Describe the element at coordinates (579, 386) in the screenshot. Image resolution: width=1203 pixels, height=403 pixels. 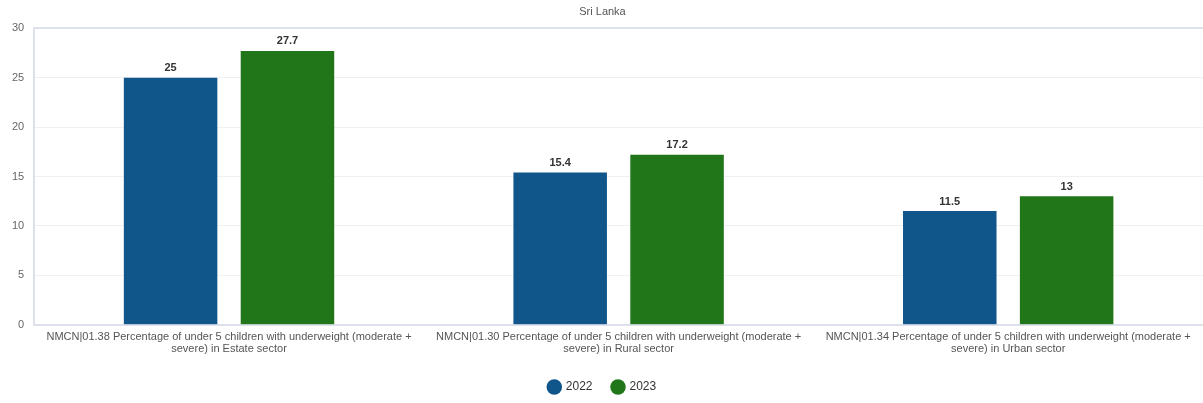
I see `legend-label: 2022` at that location.